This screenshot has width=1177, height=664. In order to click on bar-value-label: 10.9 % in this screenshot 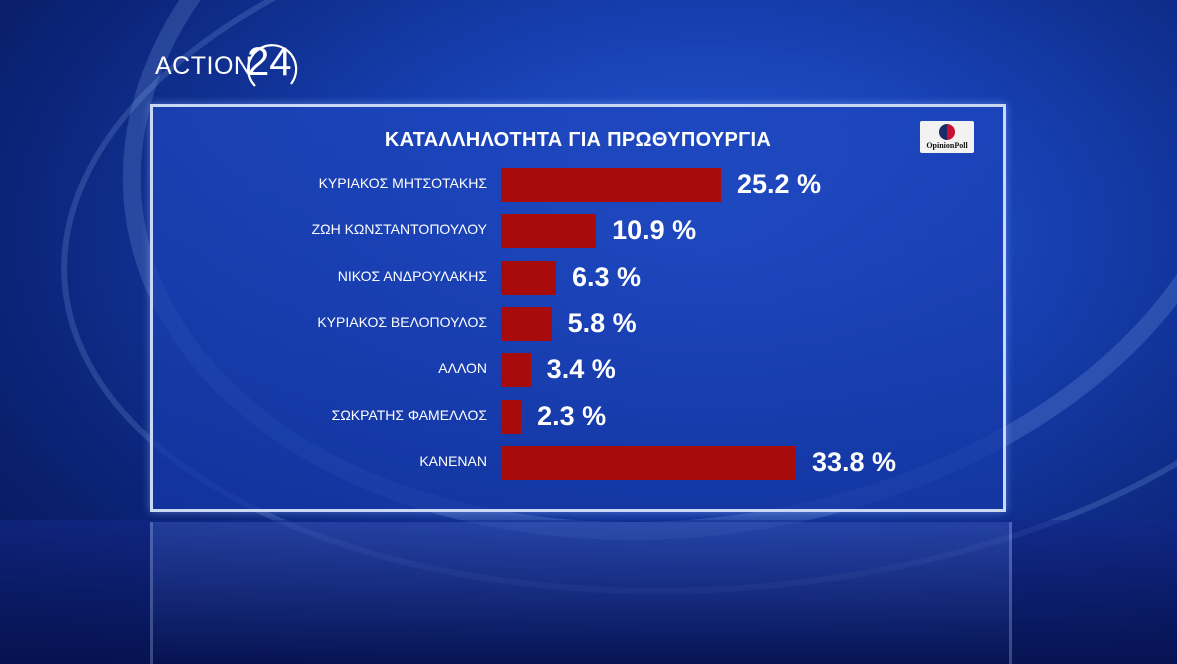, I will do `click(654, 230)`.